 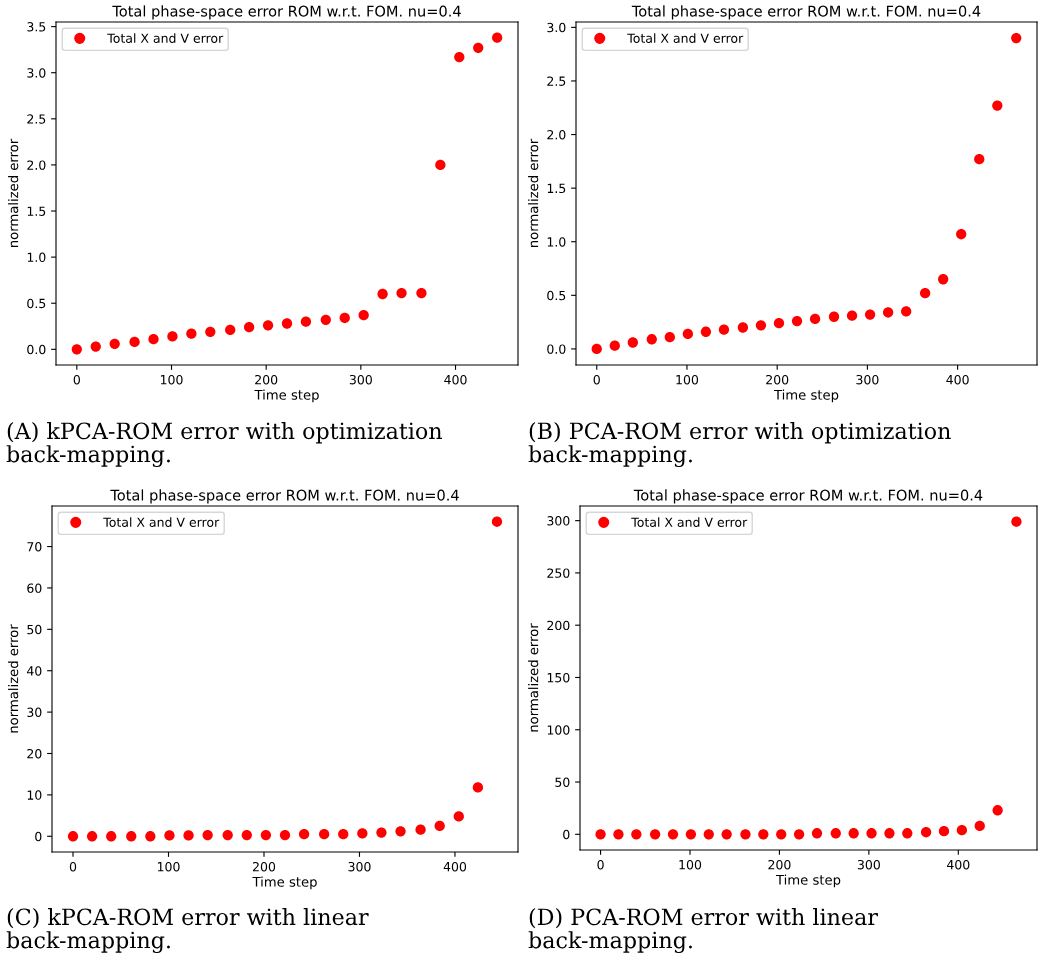 What do you see at coordinates (34, 712) in the screenshot?
I see `y-tick-label: 30` at bounding box center [34, 712].